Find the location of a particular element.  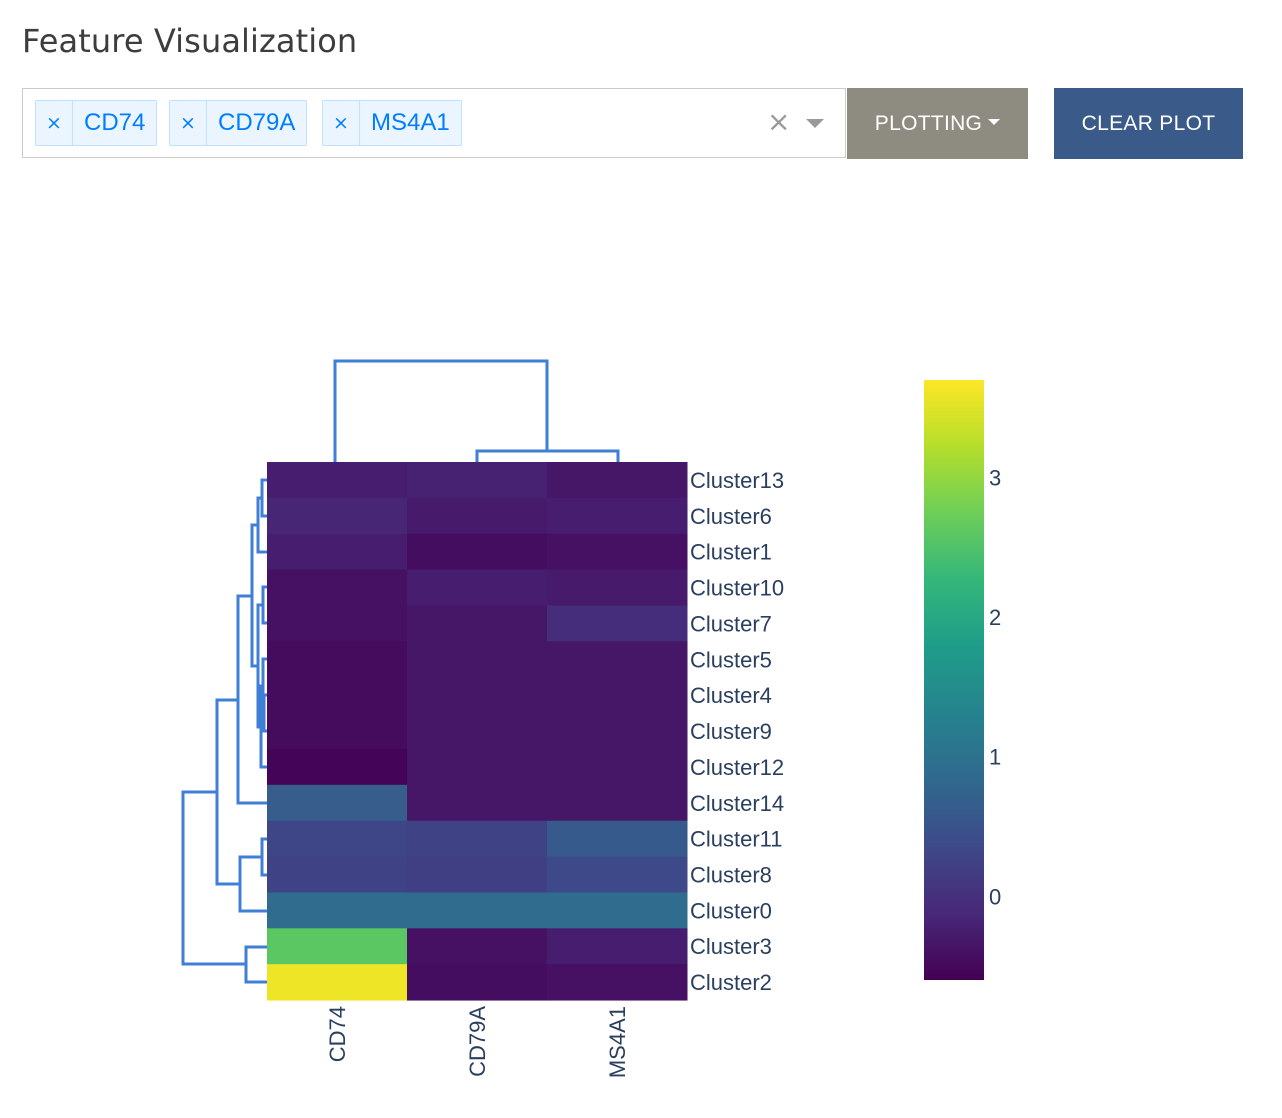

colorbar-tick-label: 2 is located at coordinates (995, 617).